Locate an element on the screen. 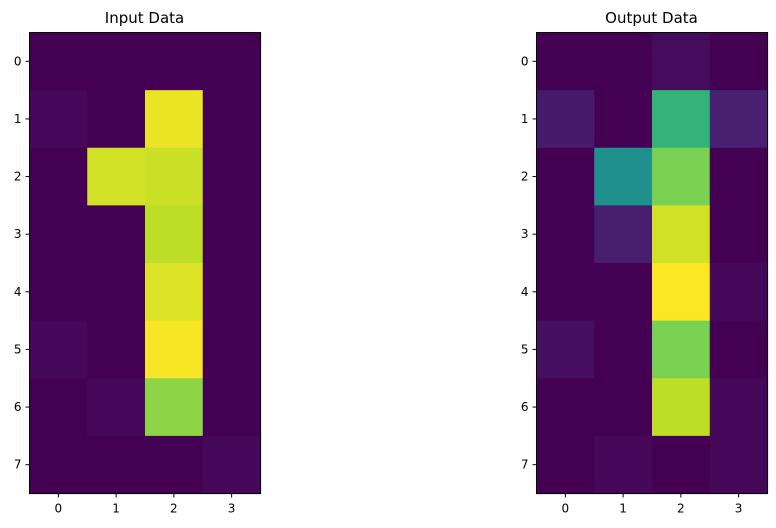 The image size is (776, 528). chart-title: Input Data is located at coordinates (144, 18).